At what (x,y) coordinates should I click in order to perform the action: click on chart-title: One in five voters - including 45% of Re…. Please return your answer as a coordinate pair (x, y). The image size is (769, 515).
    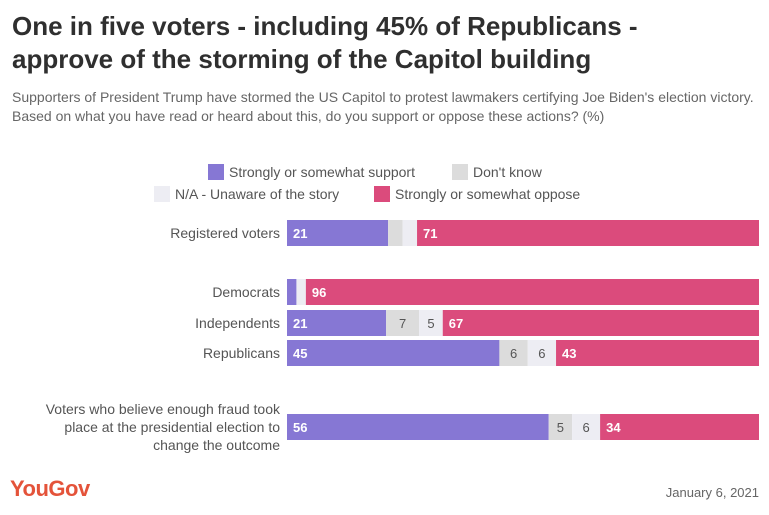
    Looking at the image, I should click on (384, 43).